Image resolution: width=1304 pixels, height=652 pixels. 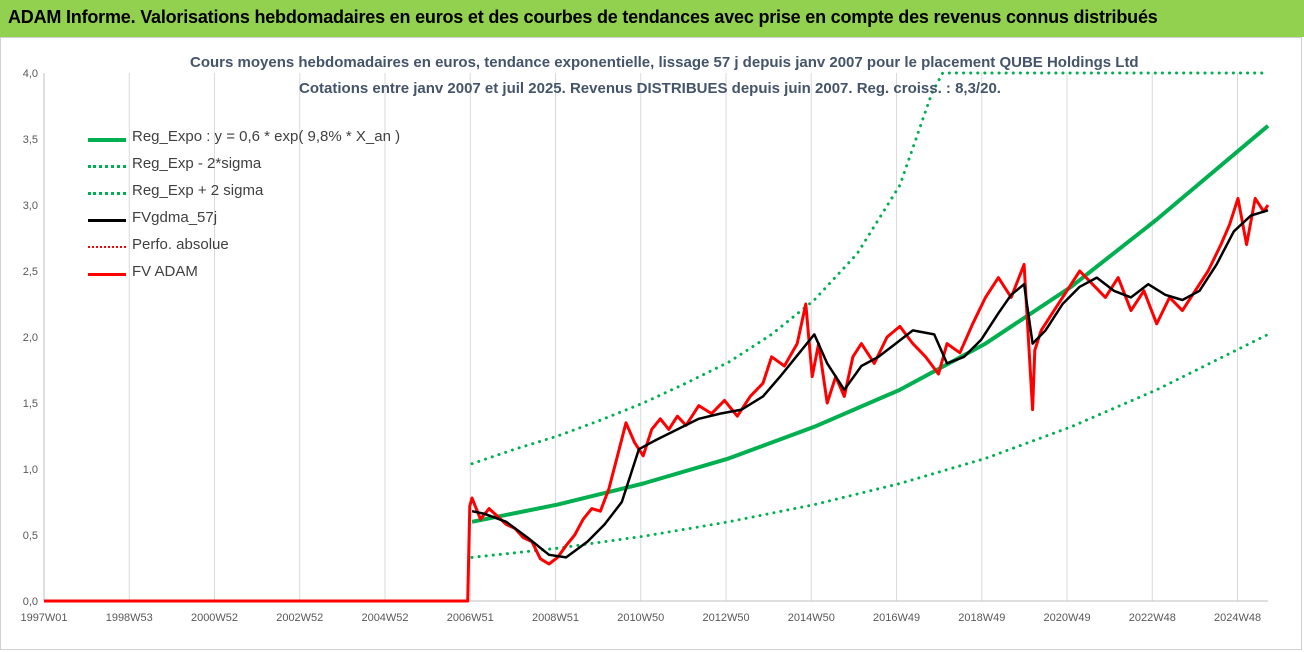 I want to click on legend-item-fvgdma: FVgdma_57j, so click(x=253, y=222).